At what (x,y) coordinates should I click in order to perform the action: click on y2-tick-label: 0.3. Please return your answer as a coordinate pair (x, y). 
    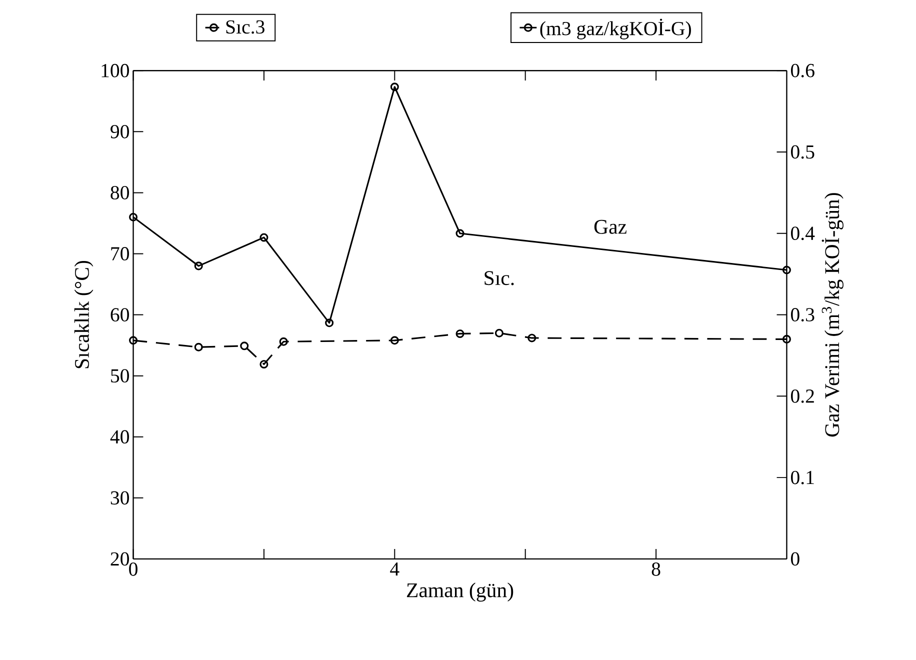
    Looking at the image, I should click on (802, 315).